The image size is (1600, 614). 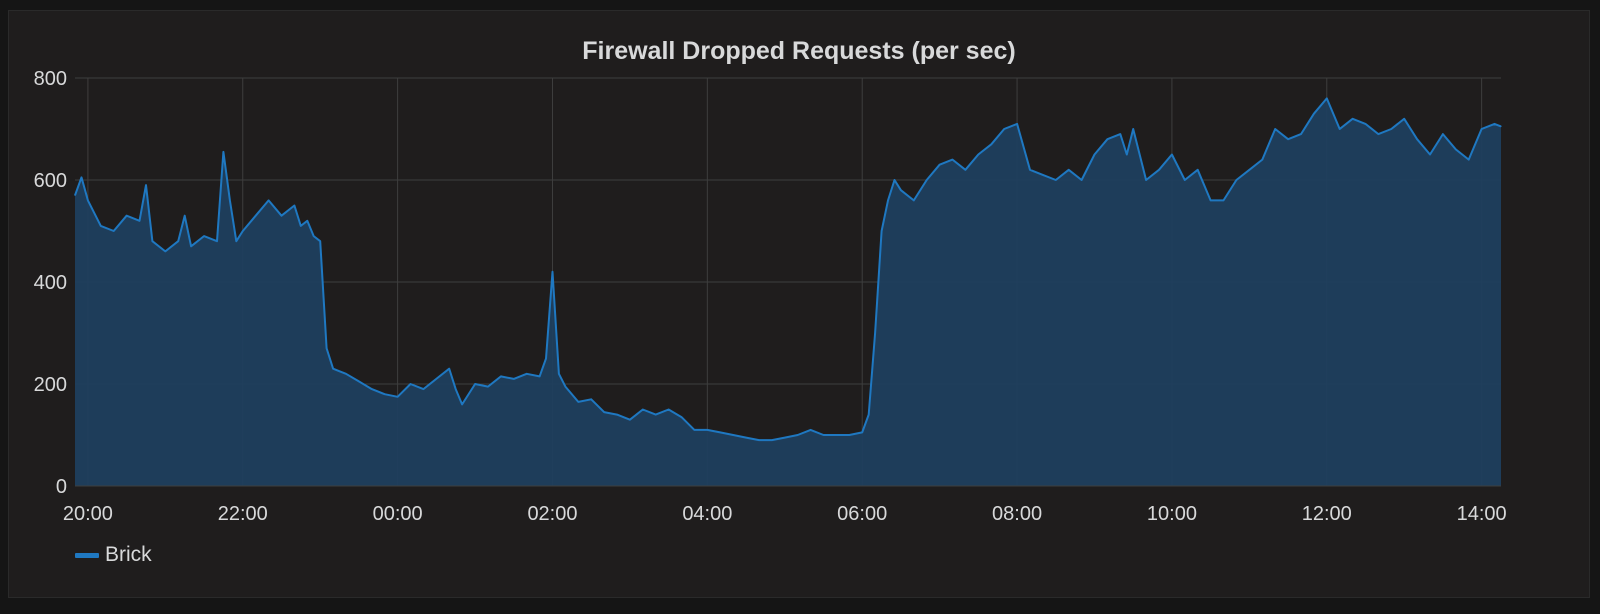 I want to click on x-tick-label: 08:00, so click(x=1017, y=514).